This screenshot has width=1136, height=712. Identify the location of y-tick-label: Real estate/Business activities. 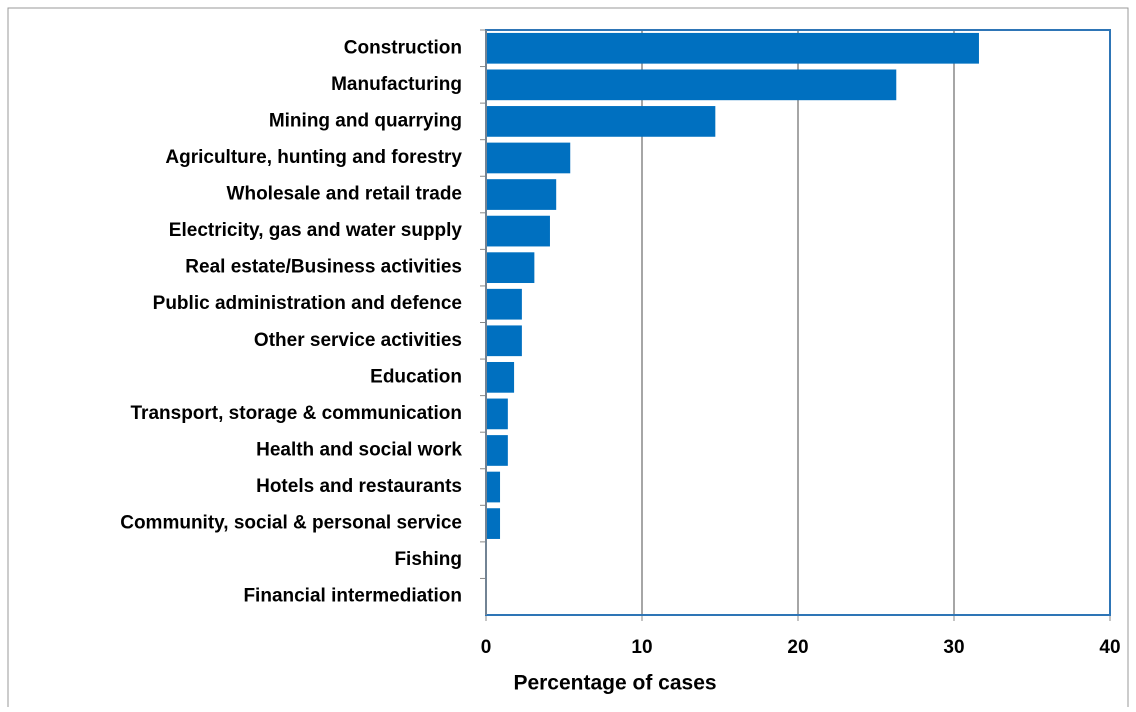
(323, 267).